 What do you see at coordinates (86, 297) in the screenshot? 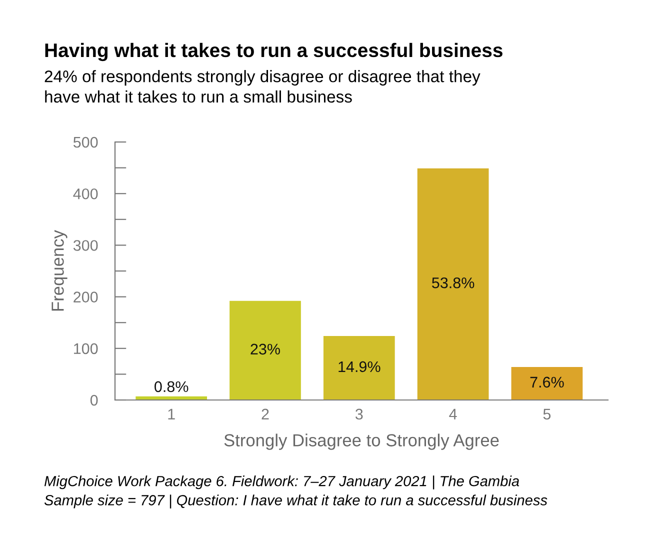
I see `y-tick-label: 200` at bounding box center [86, 297].